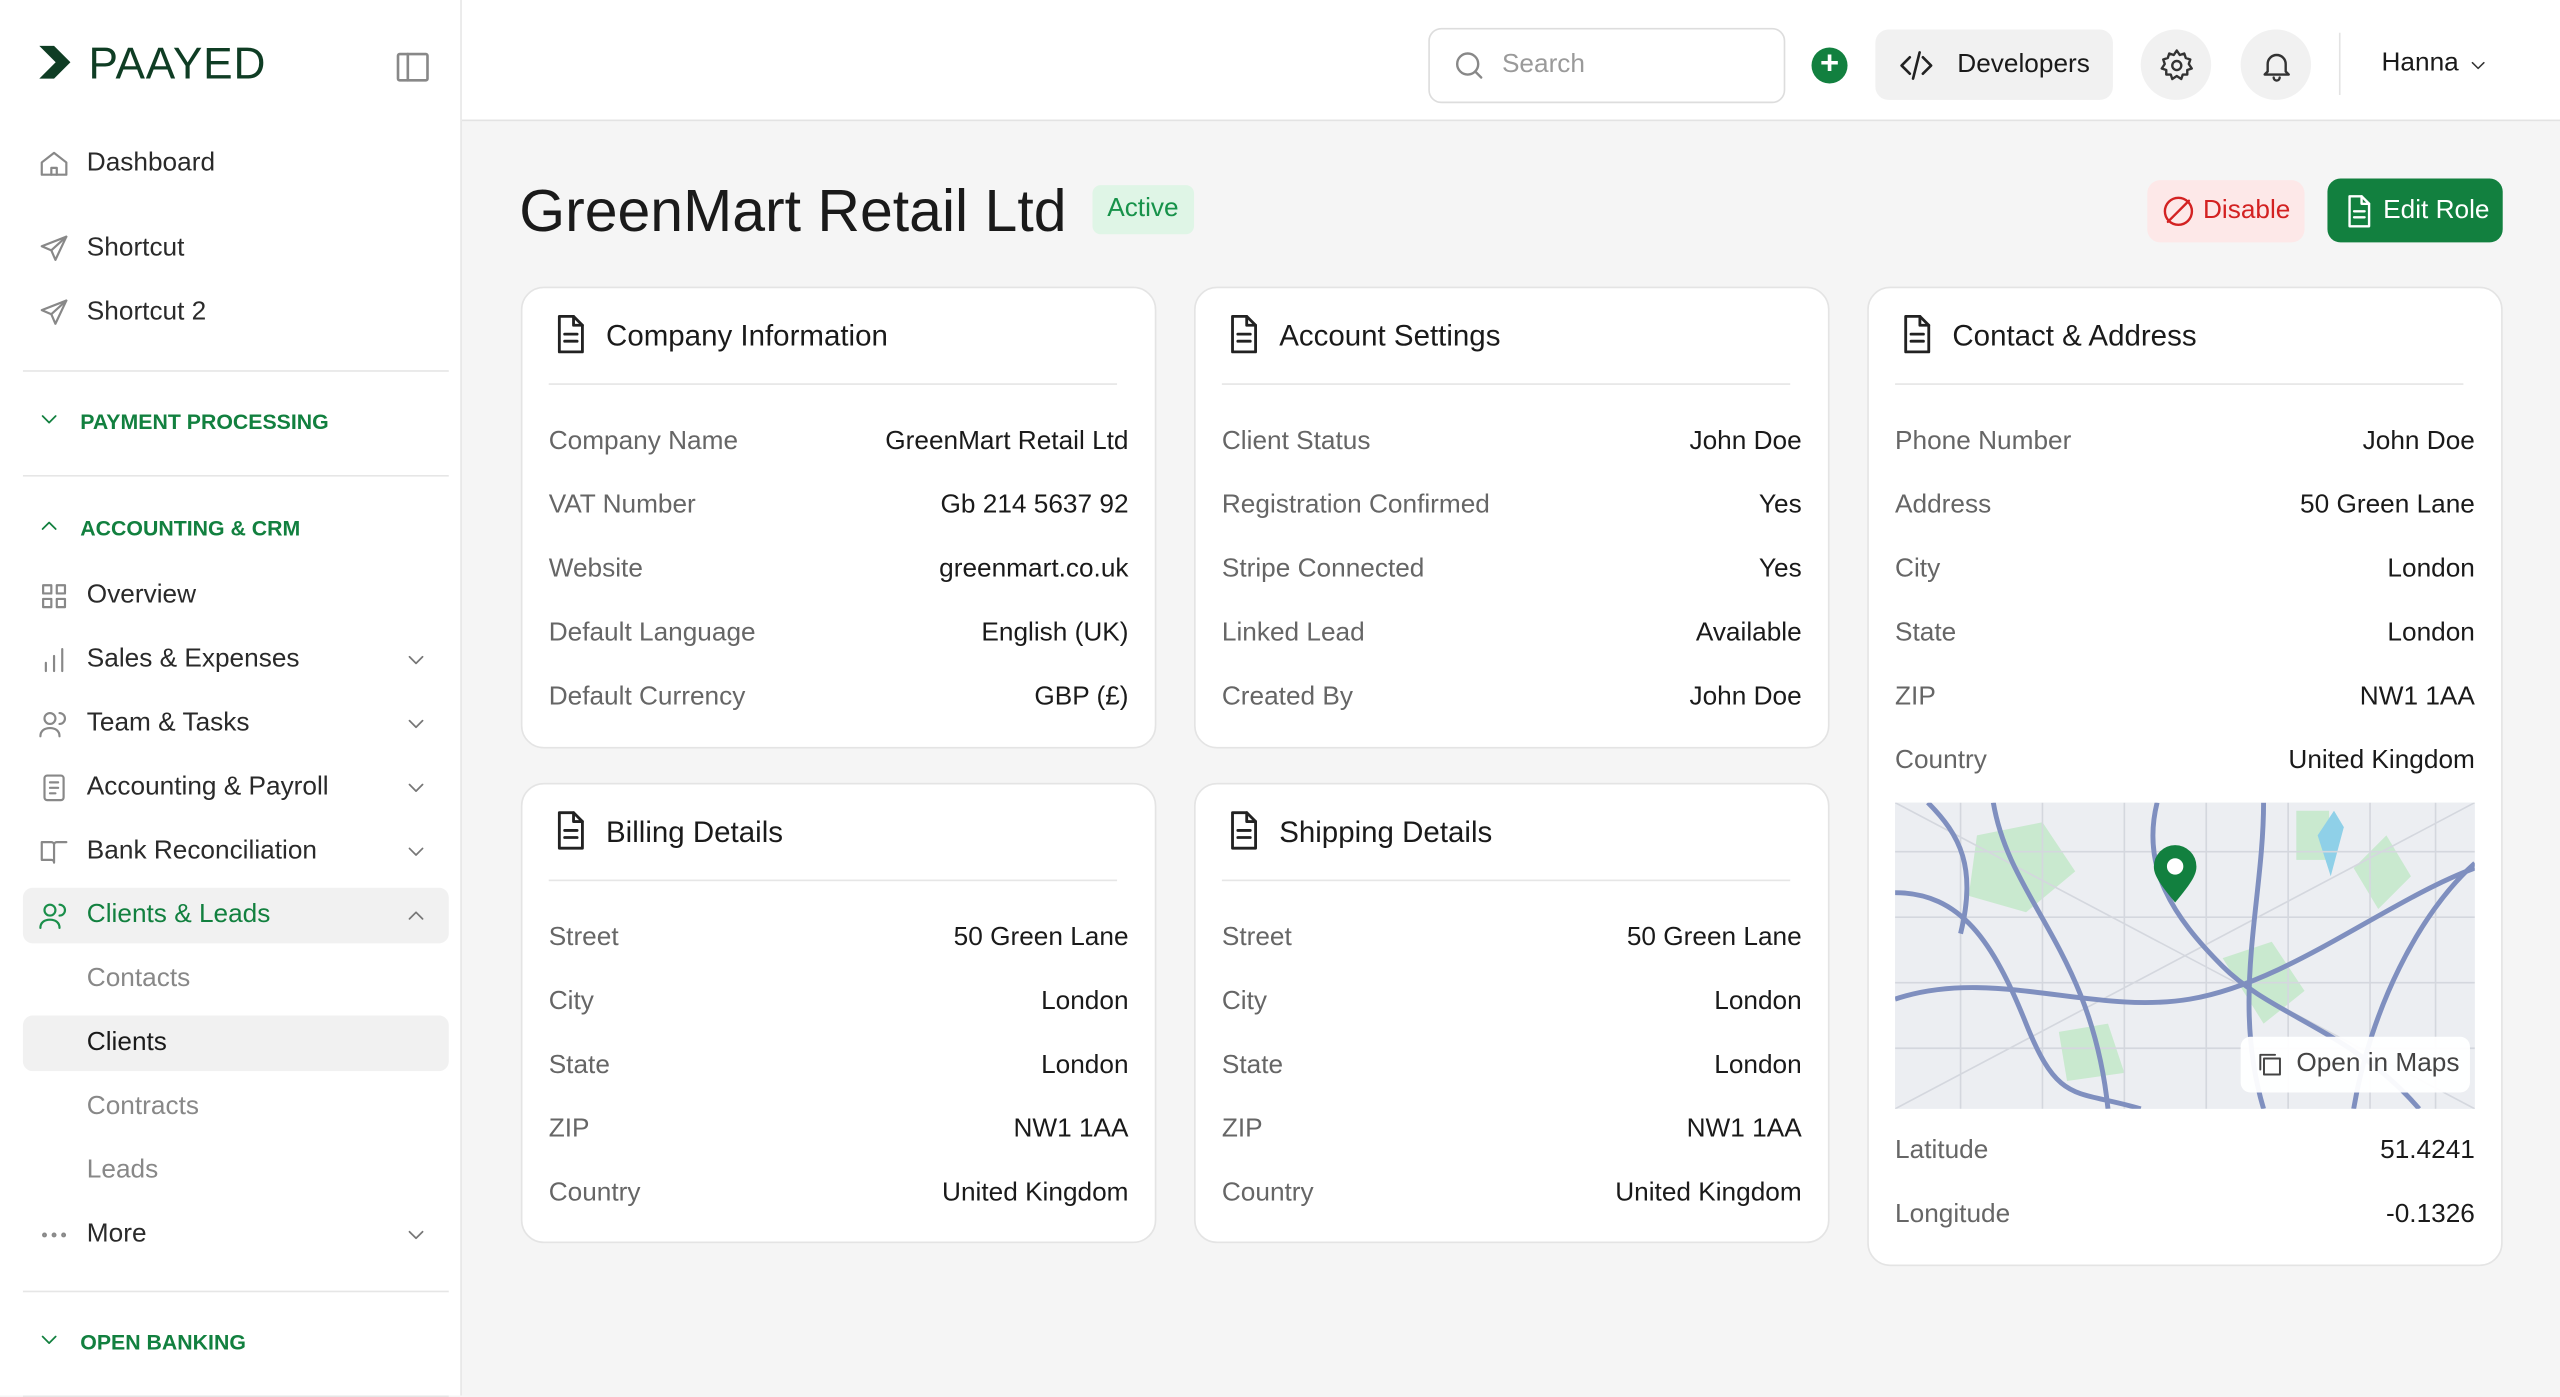 The height and width of the screenshot is (1397, 2560). I want to click on nav-label: Overview, so click(141, 595).